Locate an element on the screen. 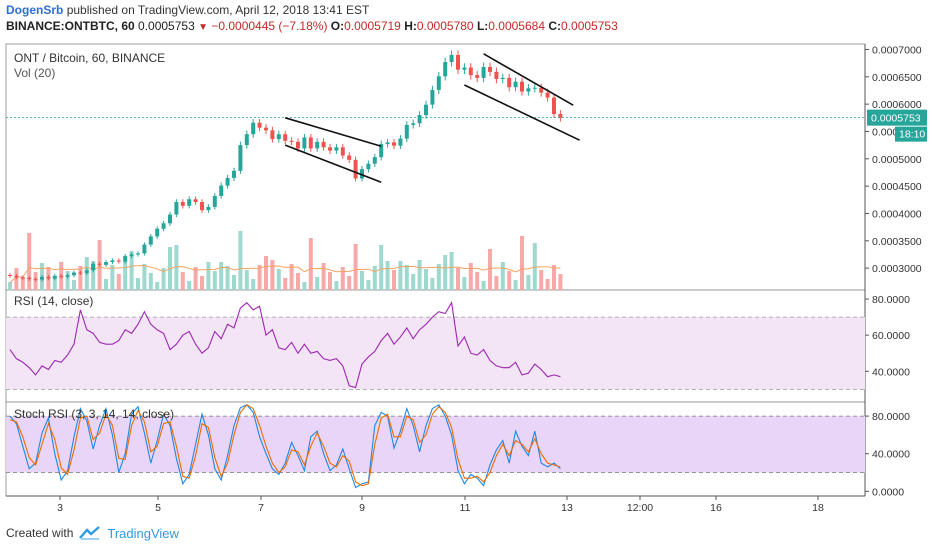 The width and height of the screenshot is (932, 550). price-tick-label: 0.0007000 is located at coordinates (897, 50).